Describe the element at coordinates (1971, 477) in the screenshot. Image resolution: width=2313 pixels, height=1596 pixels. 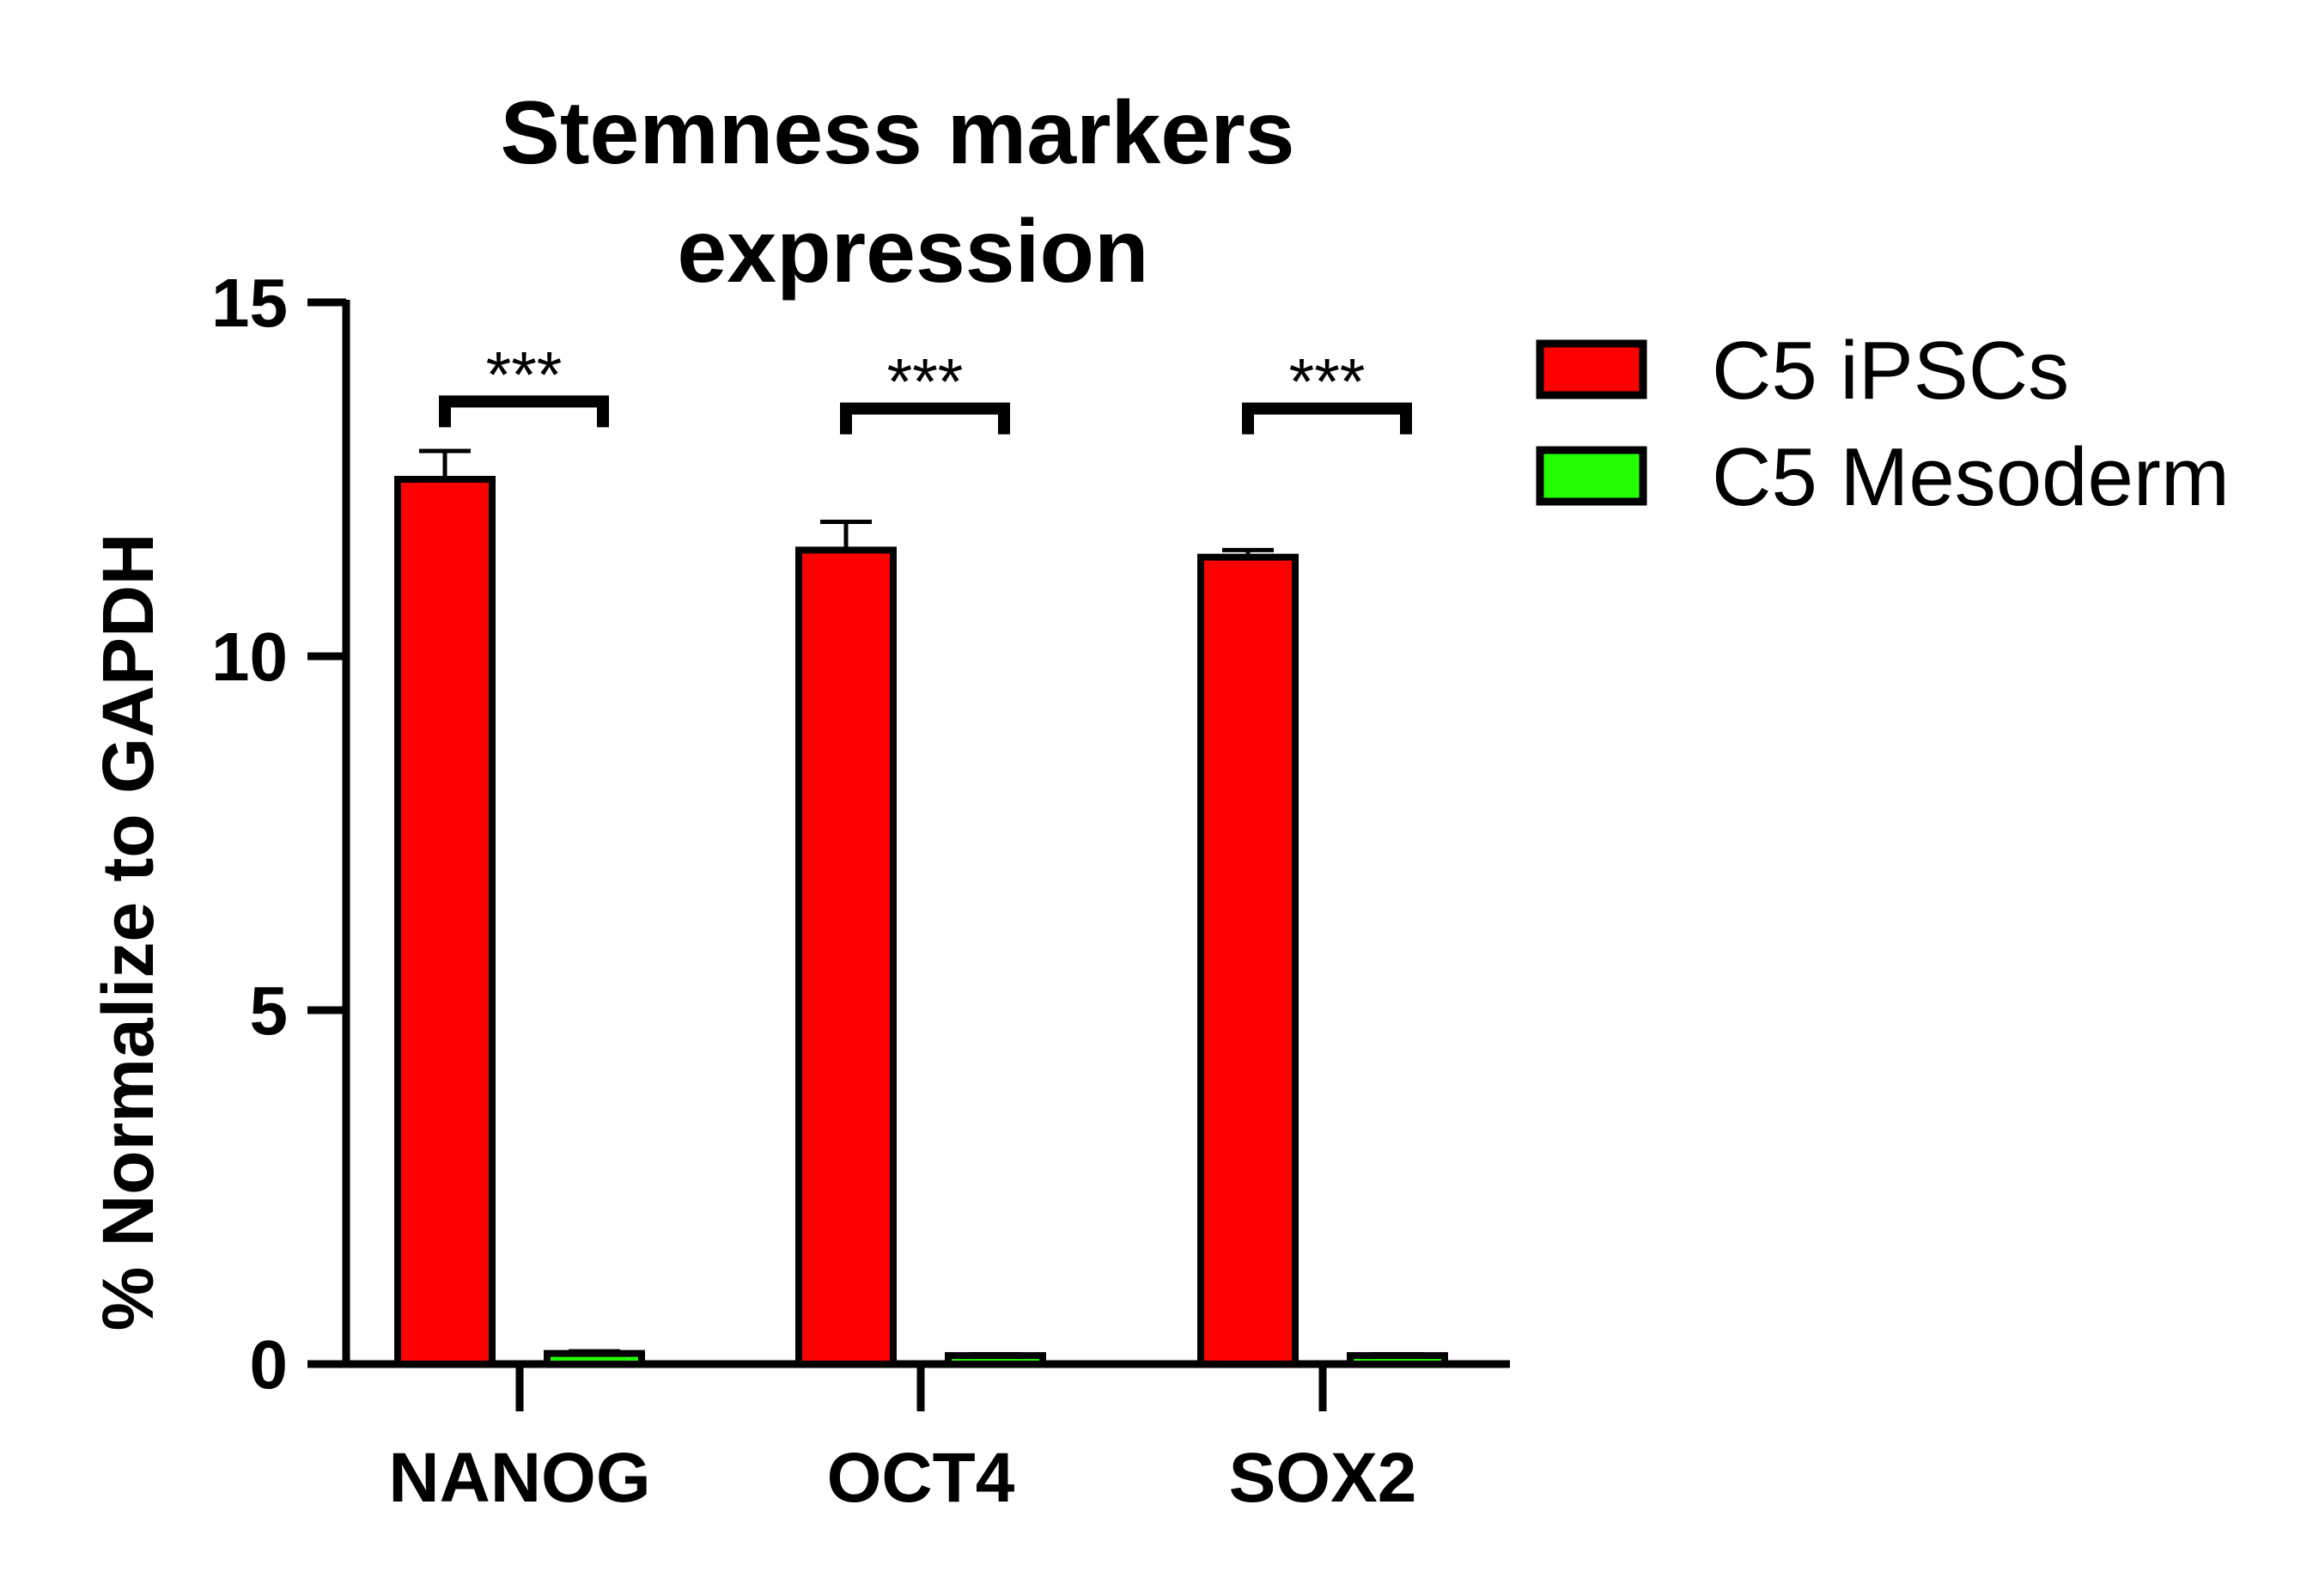
I see `legend-label: C5 Mesoderm` at that location.